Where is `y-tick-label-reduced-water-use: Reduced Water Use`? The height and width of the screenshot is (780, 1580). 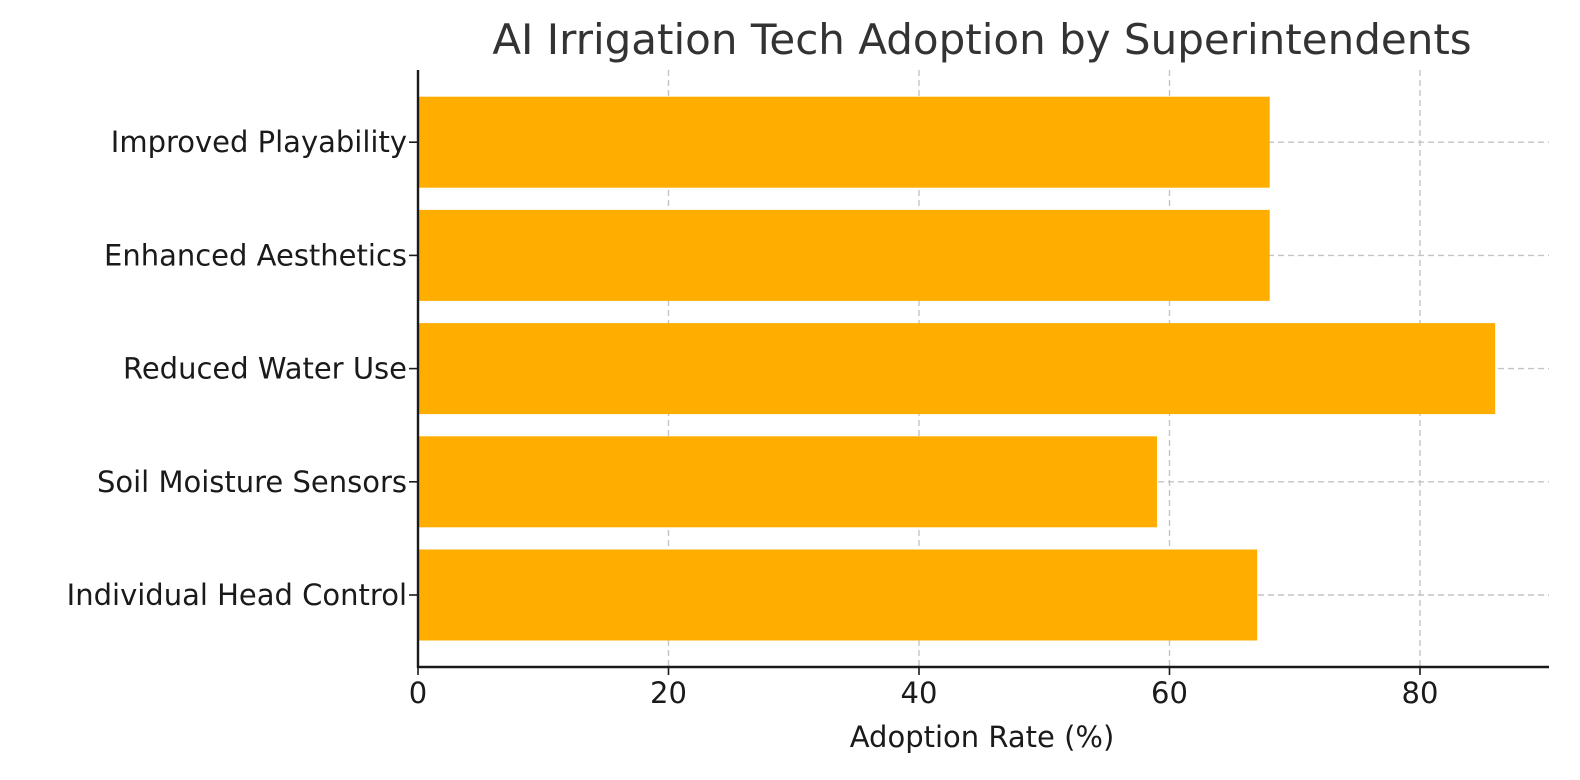 y-tick-label-reduced-water-use: Reduced Water Use is located at coordinates (265, 369).